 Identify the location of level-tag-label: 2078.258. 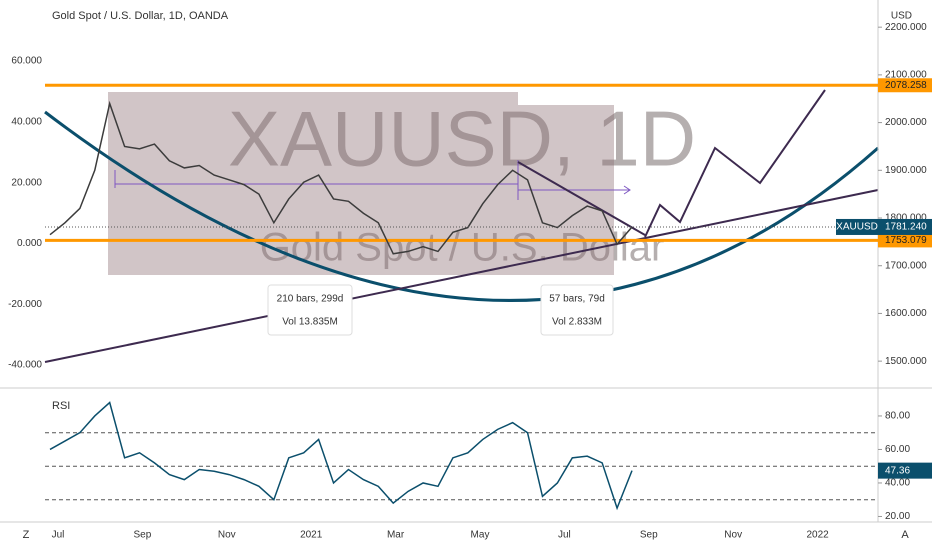
(906, 85).